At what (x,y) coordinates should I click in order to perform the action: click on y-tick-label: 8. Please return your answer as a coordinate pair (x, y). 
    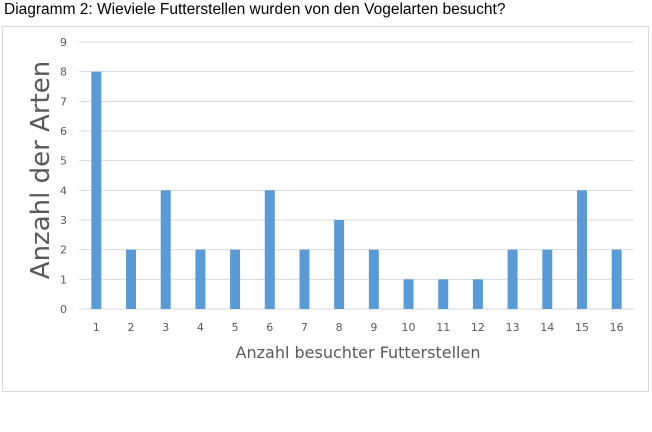
    Looking at the image, I should click on (63, 72).